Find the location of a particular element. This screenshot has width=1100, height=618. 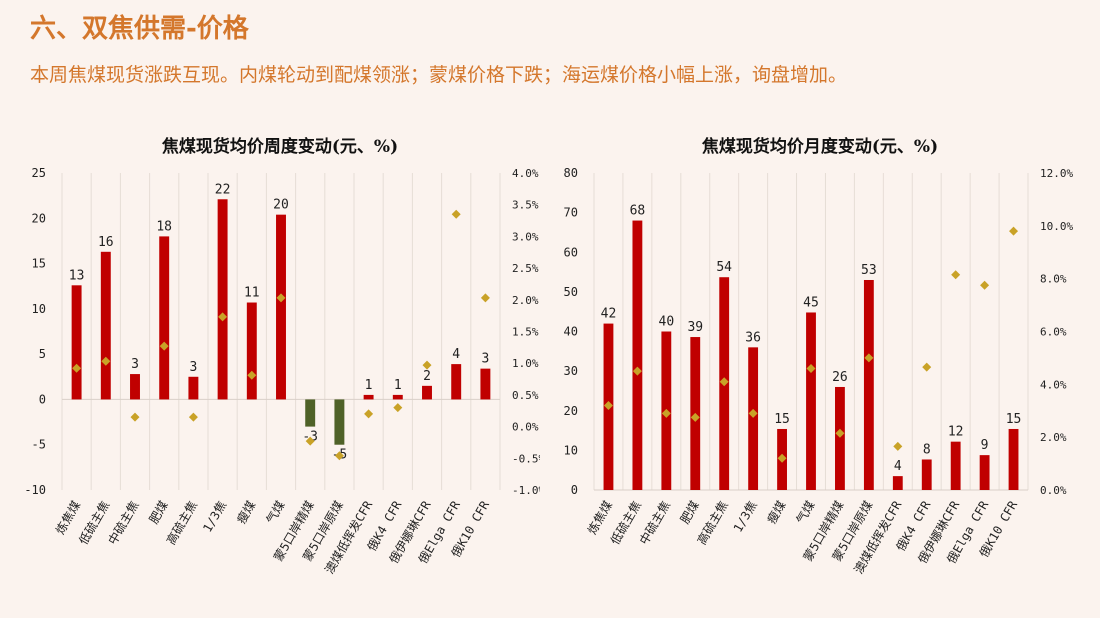

y-tick-label: 0 is located at coordinates (42, 399).